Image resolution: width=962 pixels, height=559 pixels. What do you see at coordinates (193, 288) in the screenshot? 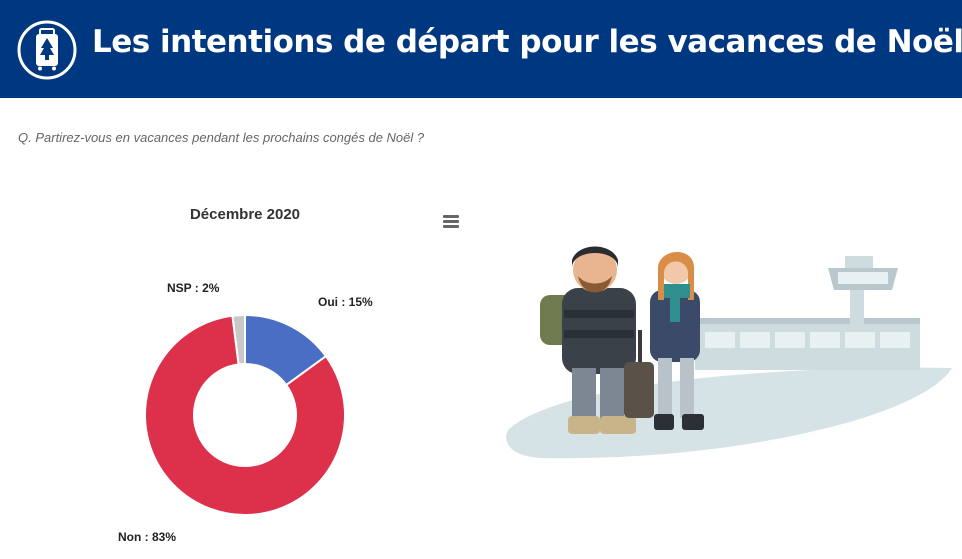
I see `data-label-nsp: NSP : 2%` at bounding box center [193, 288].